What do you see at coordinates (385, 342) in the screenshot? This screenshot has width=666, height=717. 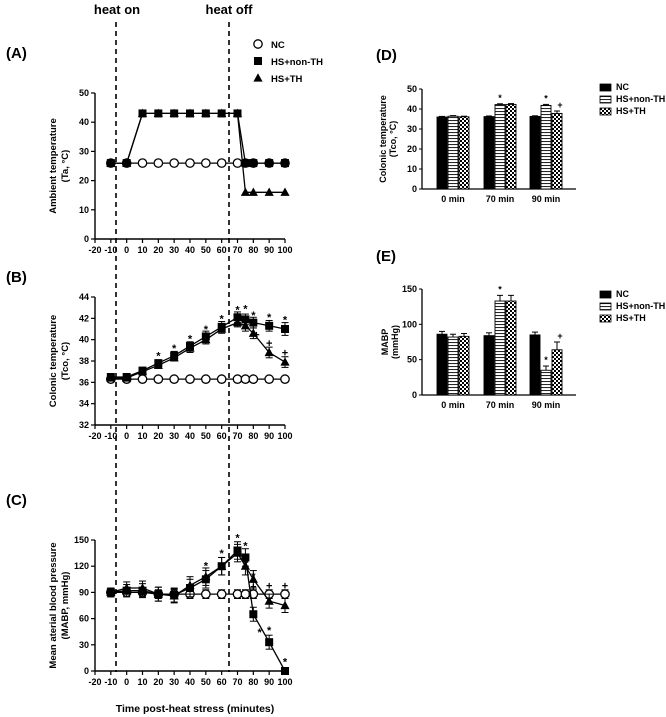 I see `y-axis-label-line-1: MABP` at bounding box center [385, 342].